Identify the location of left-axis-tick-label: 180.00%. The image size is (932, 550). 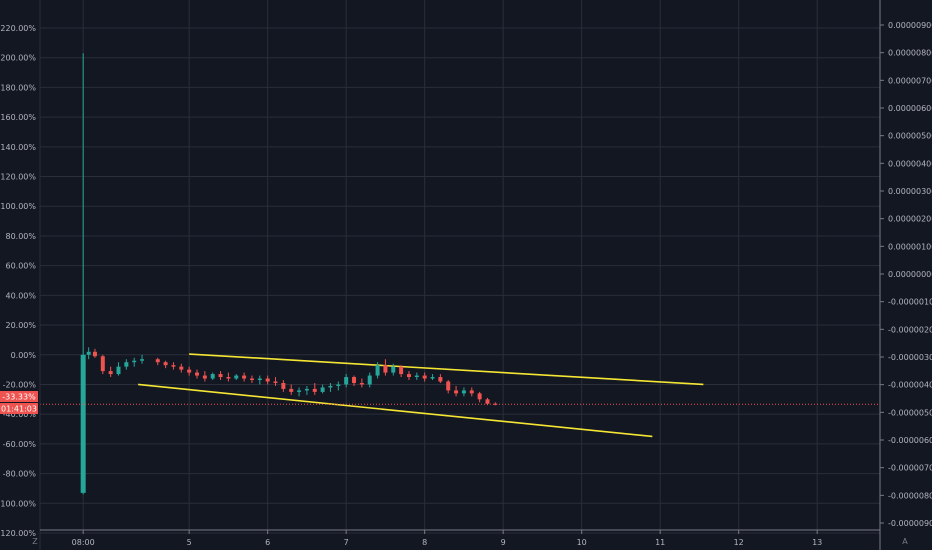
(18, 87).